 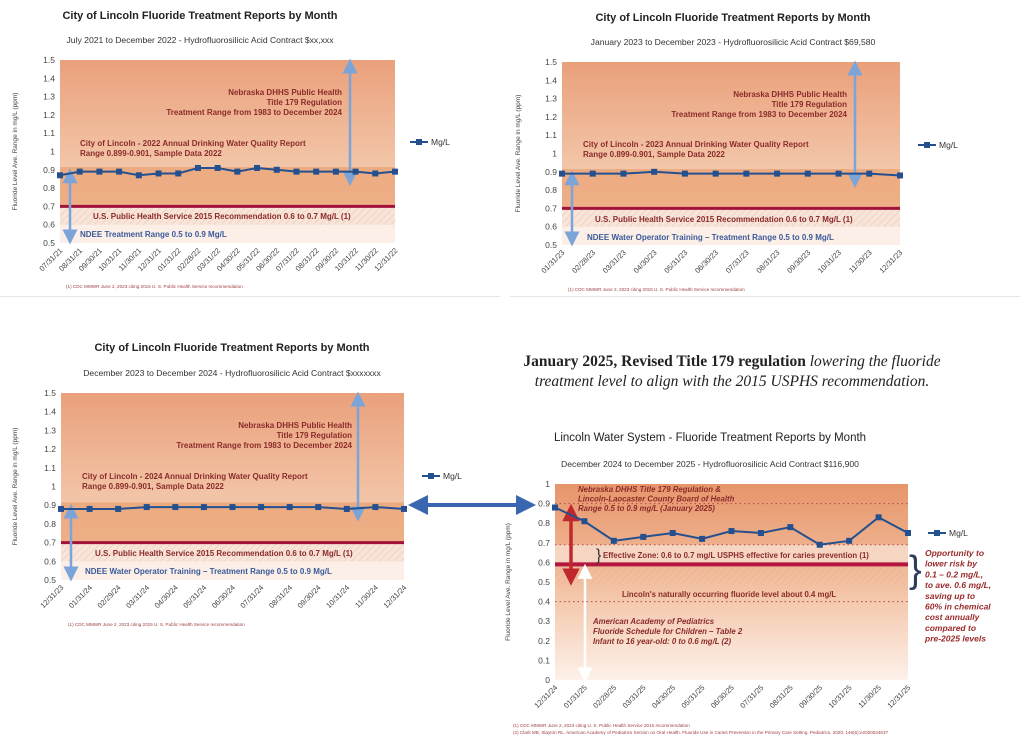 I want to click on y-tick-label: 0.5, so click(x=544, y=582).